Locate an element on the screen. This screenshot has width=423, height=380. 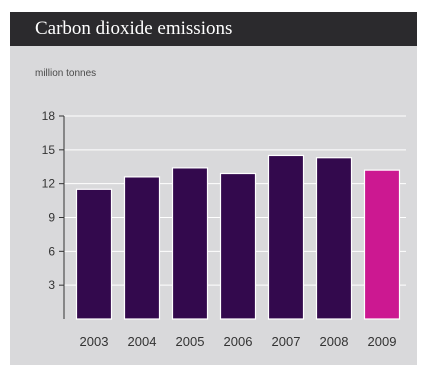
y-tick-label: 15 is located at coordinates (49, 150).